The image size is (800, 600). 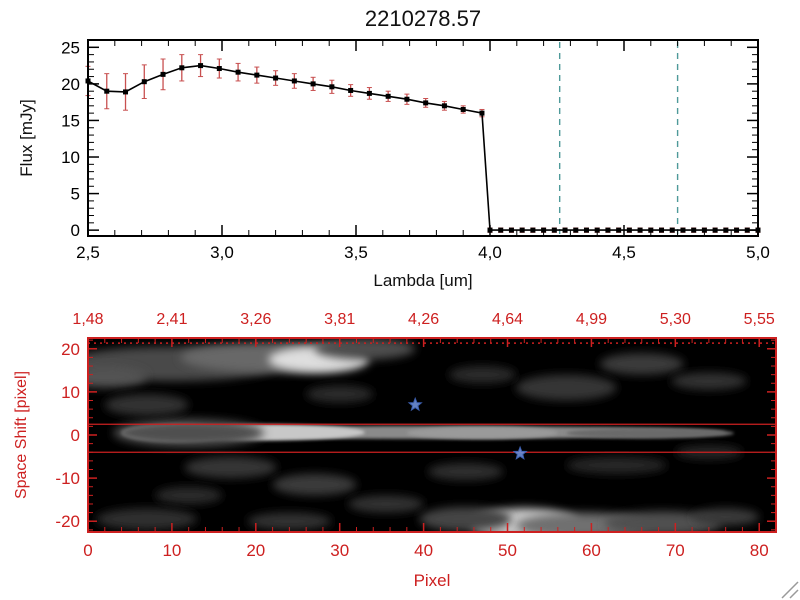 What do you see at coordinates (759, 550) in the screenshot?
I see `x-tick-label: 80` at bounding box center [759, 550].